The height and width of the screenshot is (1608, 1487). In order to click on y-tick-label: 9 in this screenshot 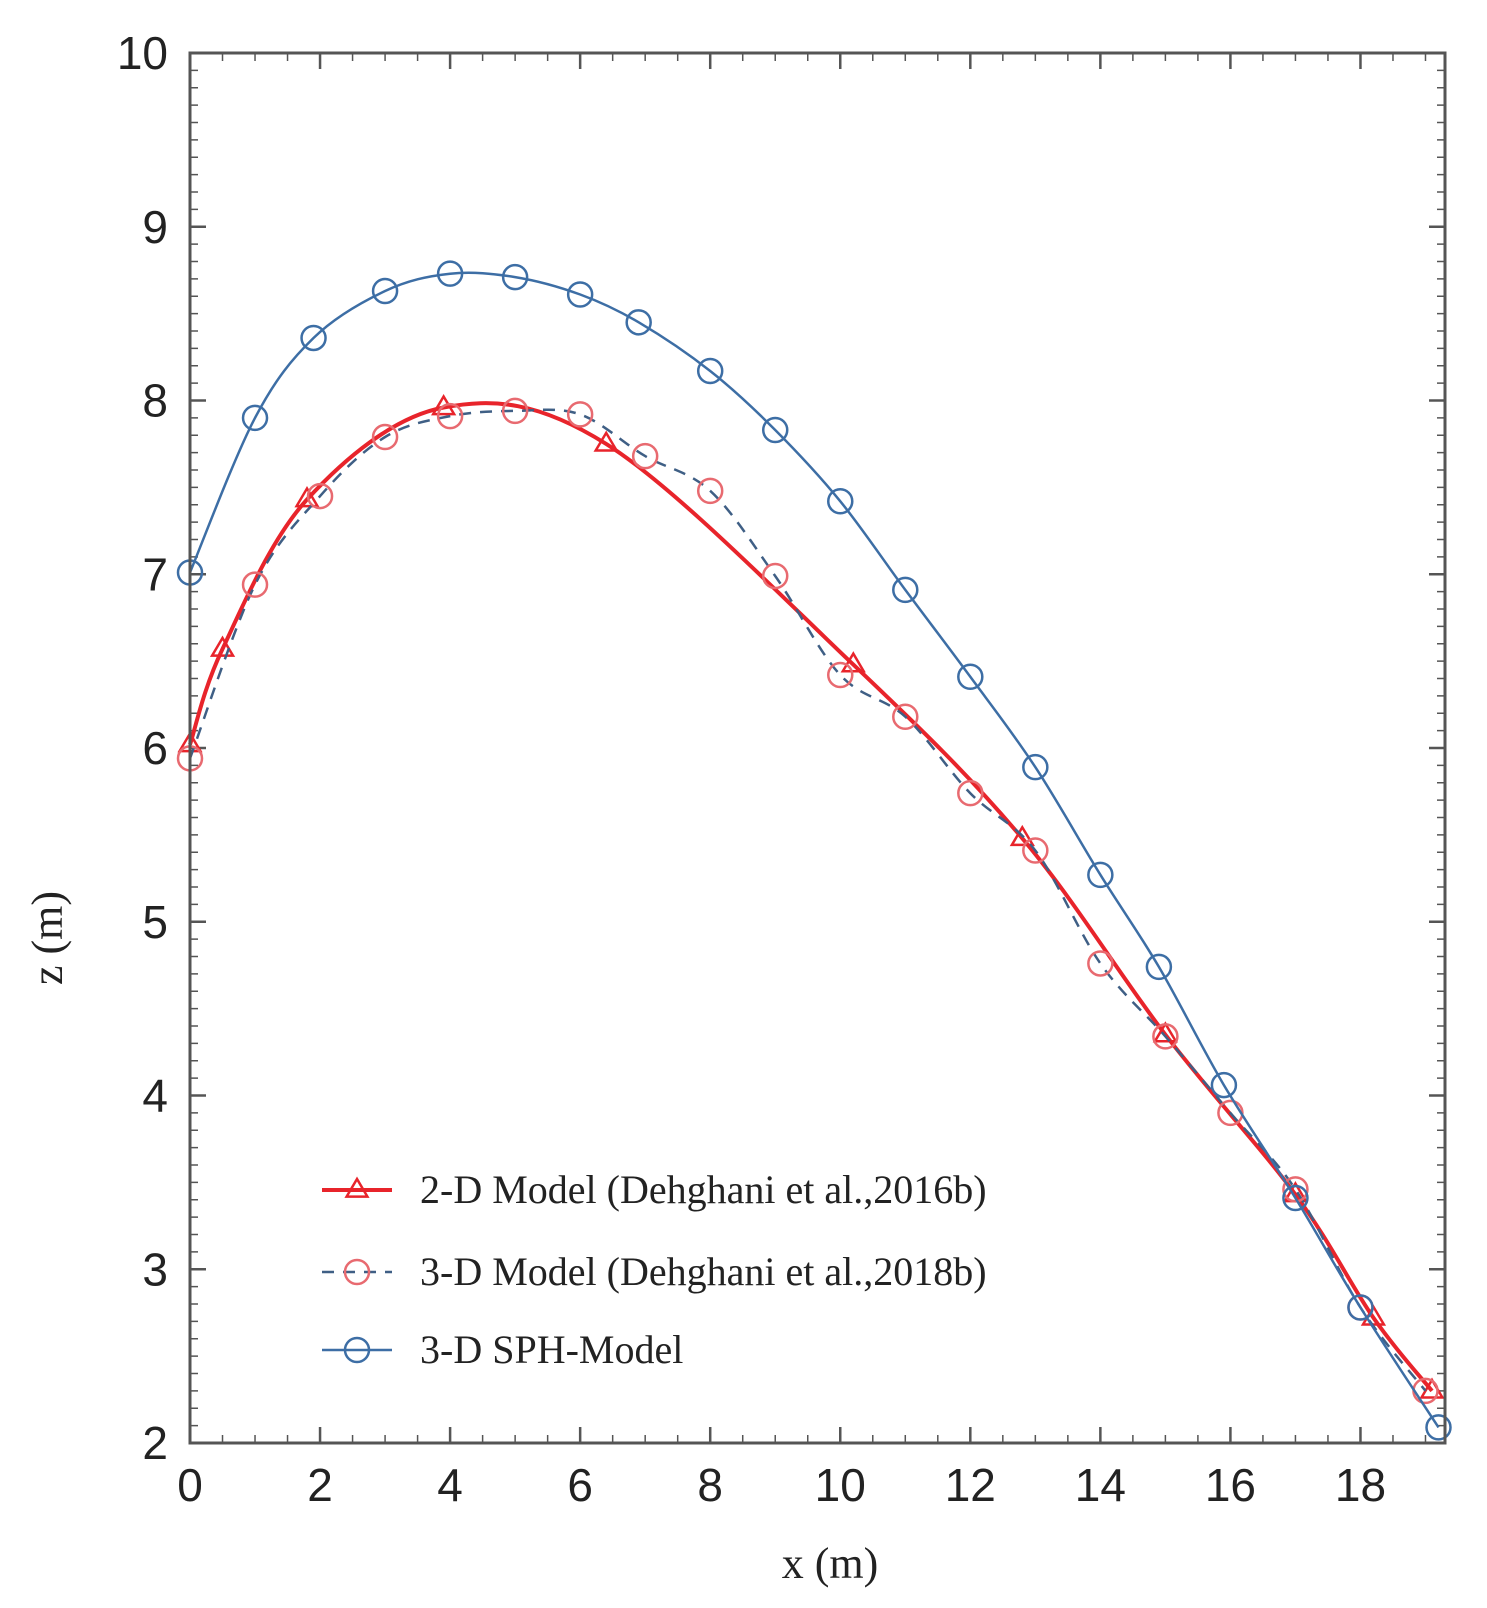, I will do `click(155, 227)`.